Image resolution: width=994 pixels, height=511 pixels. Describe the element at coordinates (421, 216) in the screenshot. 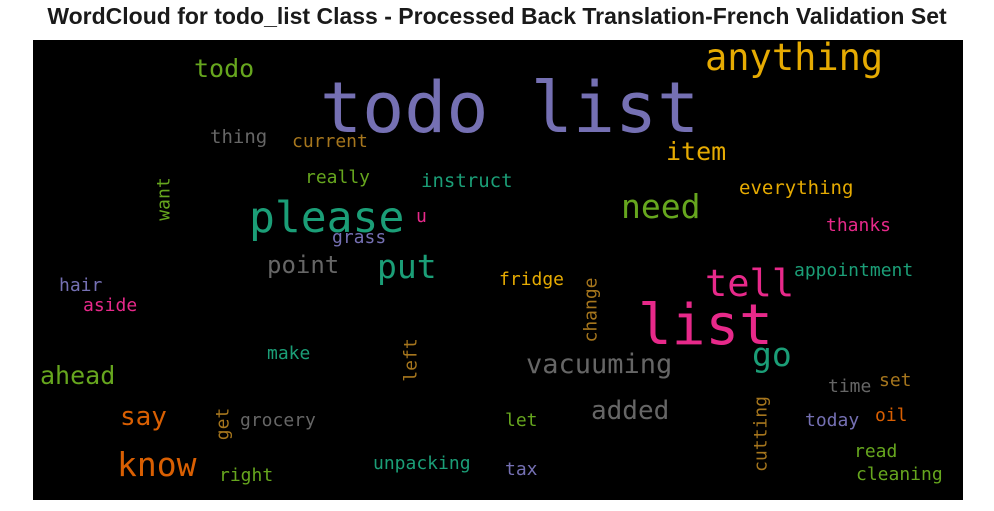

I see `word-u: u` at that location.